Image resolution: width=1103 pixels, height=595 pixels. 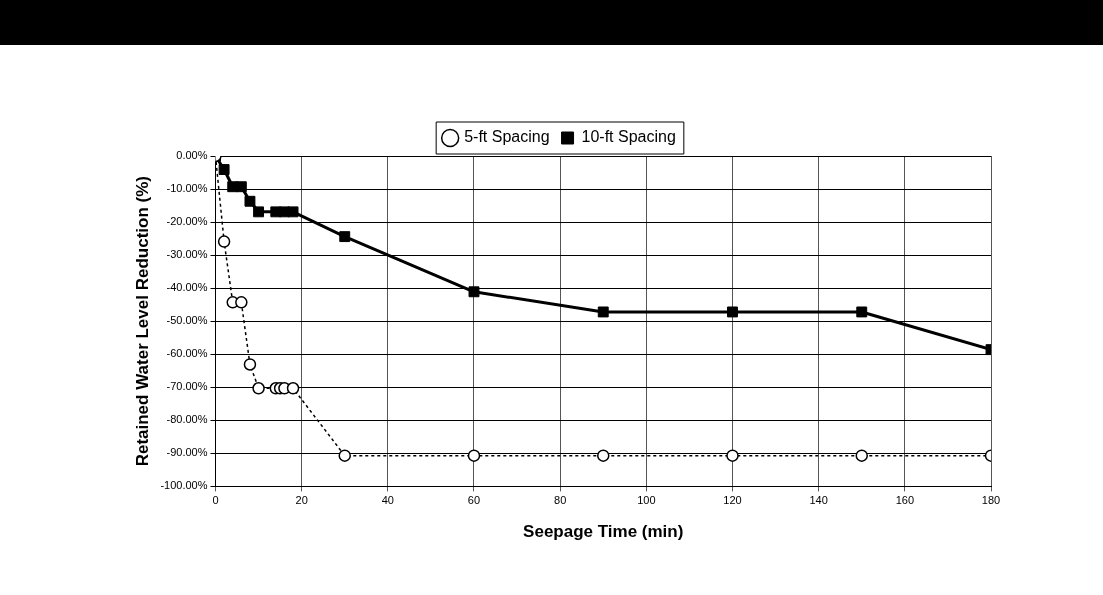 What do you see at coordinates (560, 500) in the screenshot?
I see `x-tick-label: 80` at bounding box center [560, 500].